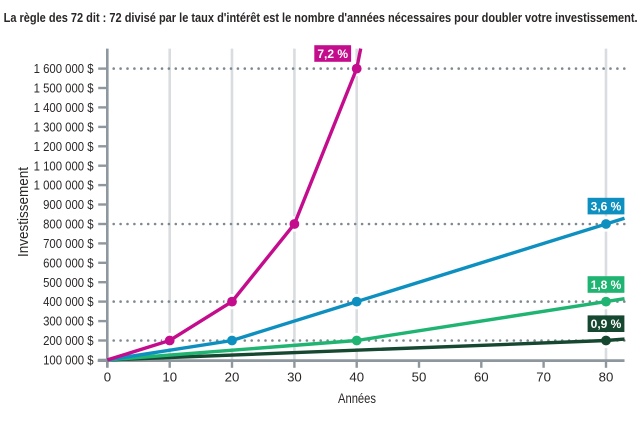 This screenshot has width=642, height=424. I want to click on svg-text: 0,9 %, so click(606, 324).